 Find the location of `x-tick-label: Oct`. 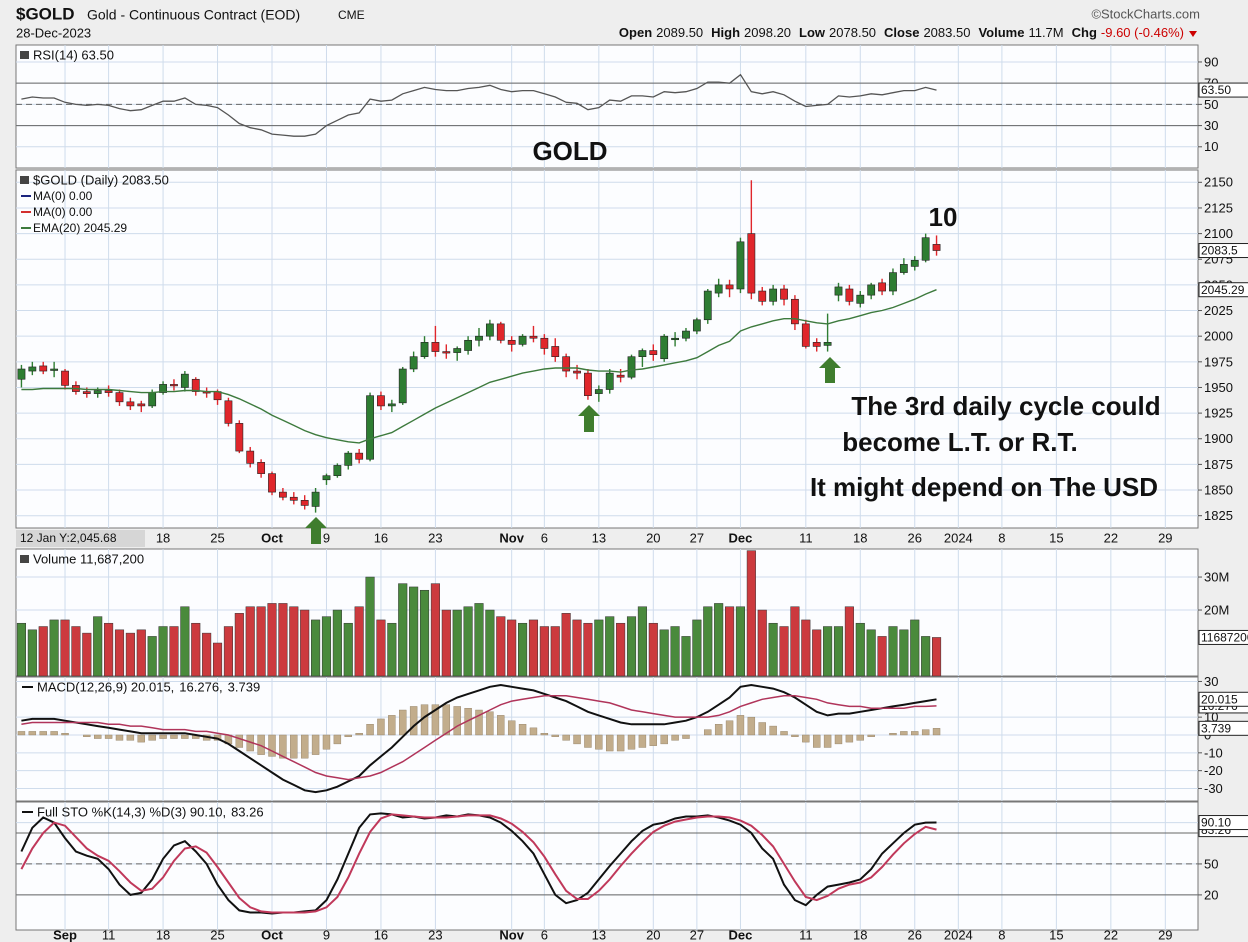

x-tick-label: Oct is located at coordinates (272, 934).